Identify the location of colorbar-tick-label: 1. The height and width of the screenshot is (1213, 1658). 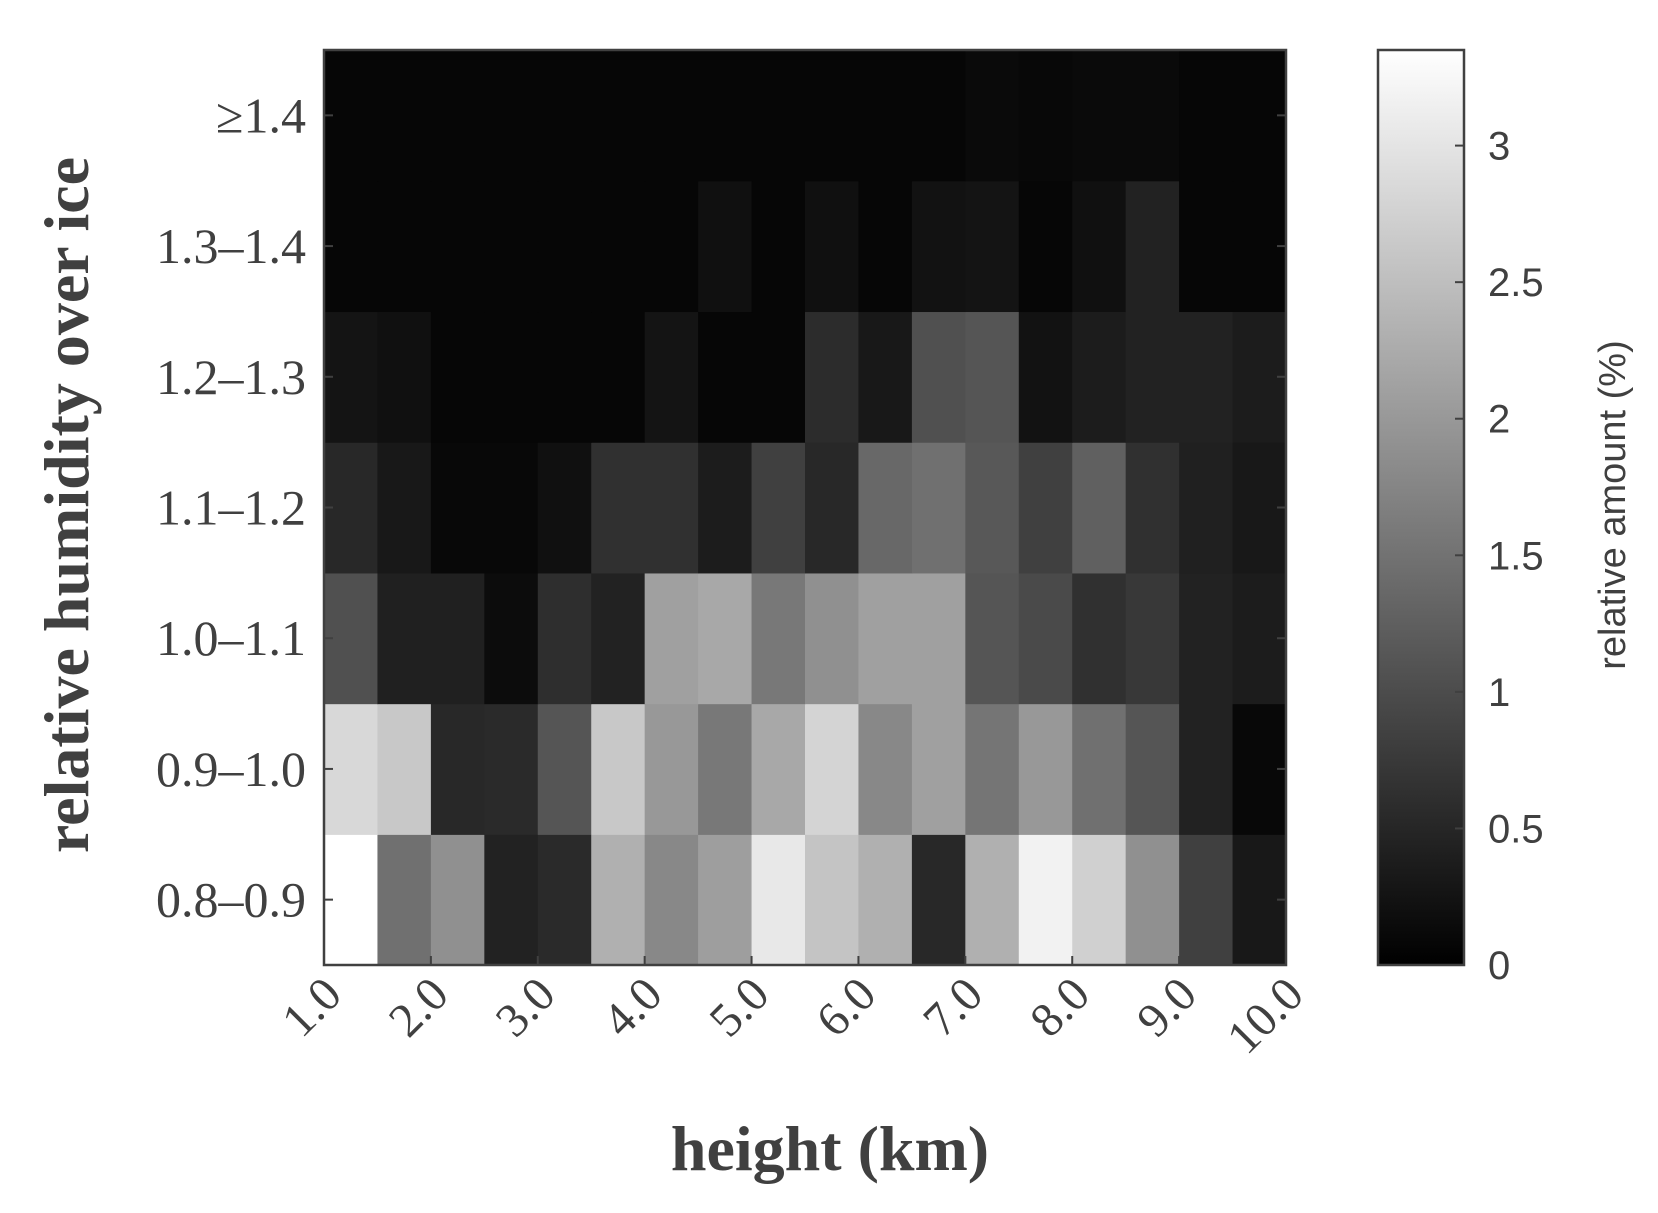
(1499, 693).